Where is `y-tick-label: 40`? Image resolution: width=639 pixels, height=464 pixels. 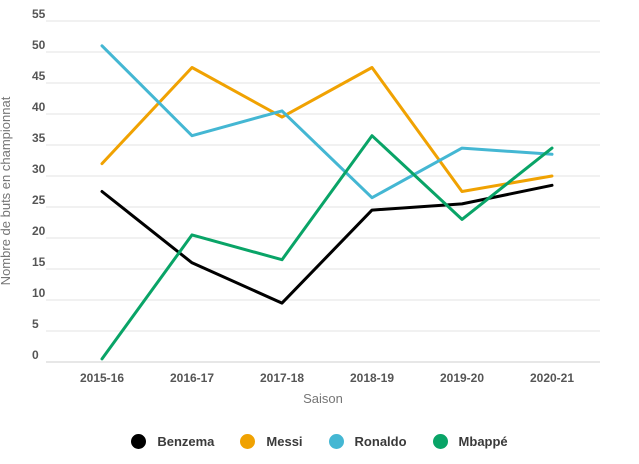 y-tick-label: 40 is located at coordinates (39, 107).